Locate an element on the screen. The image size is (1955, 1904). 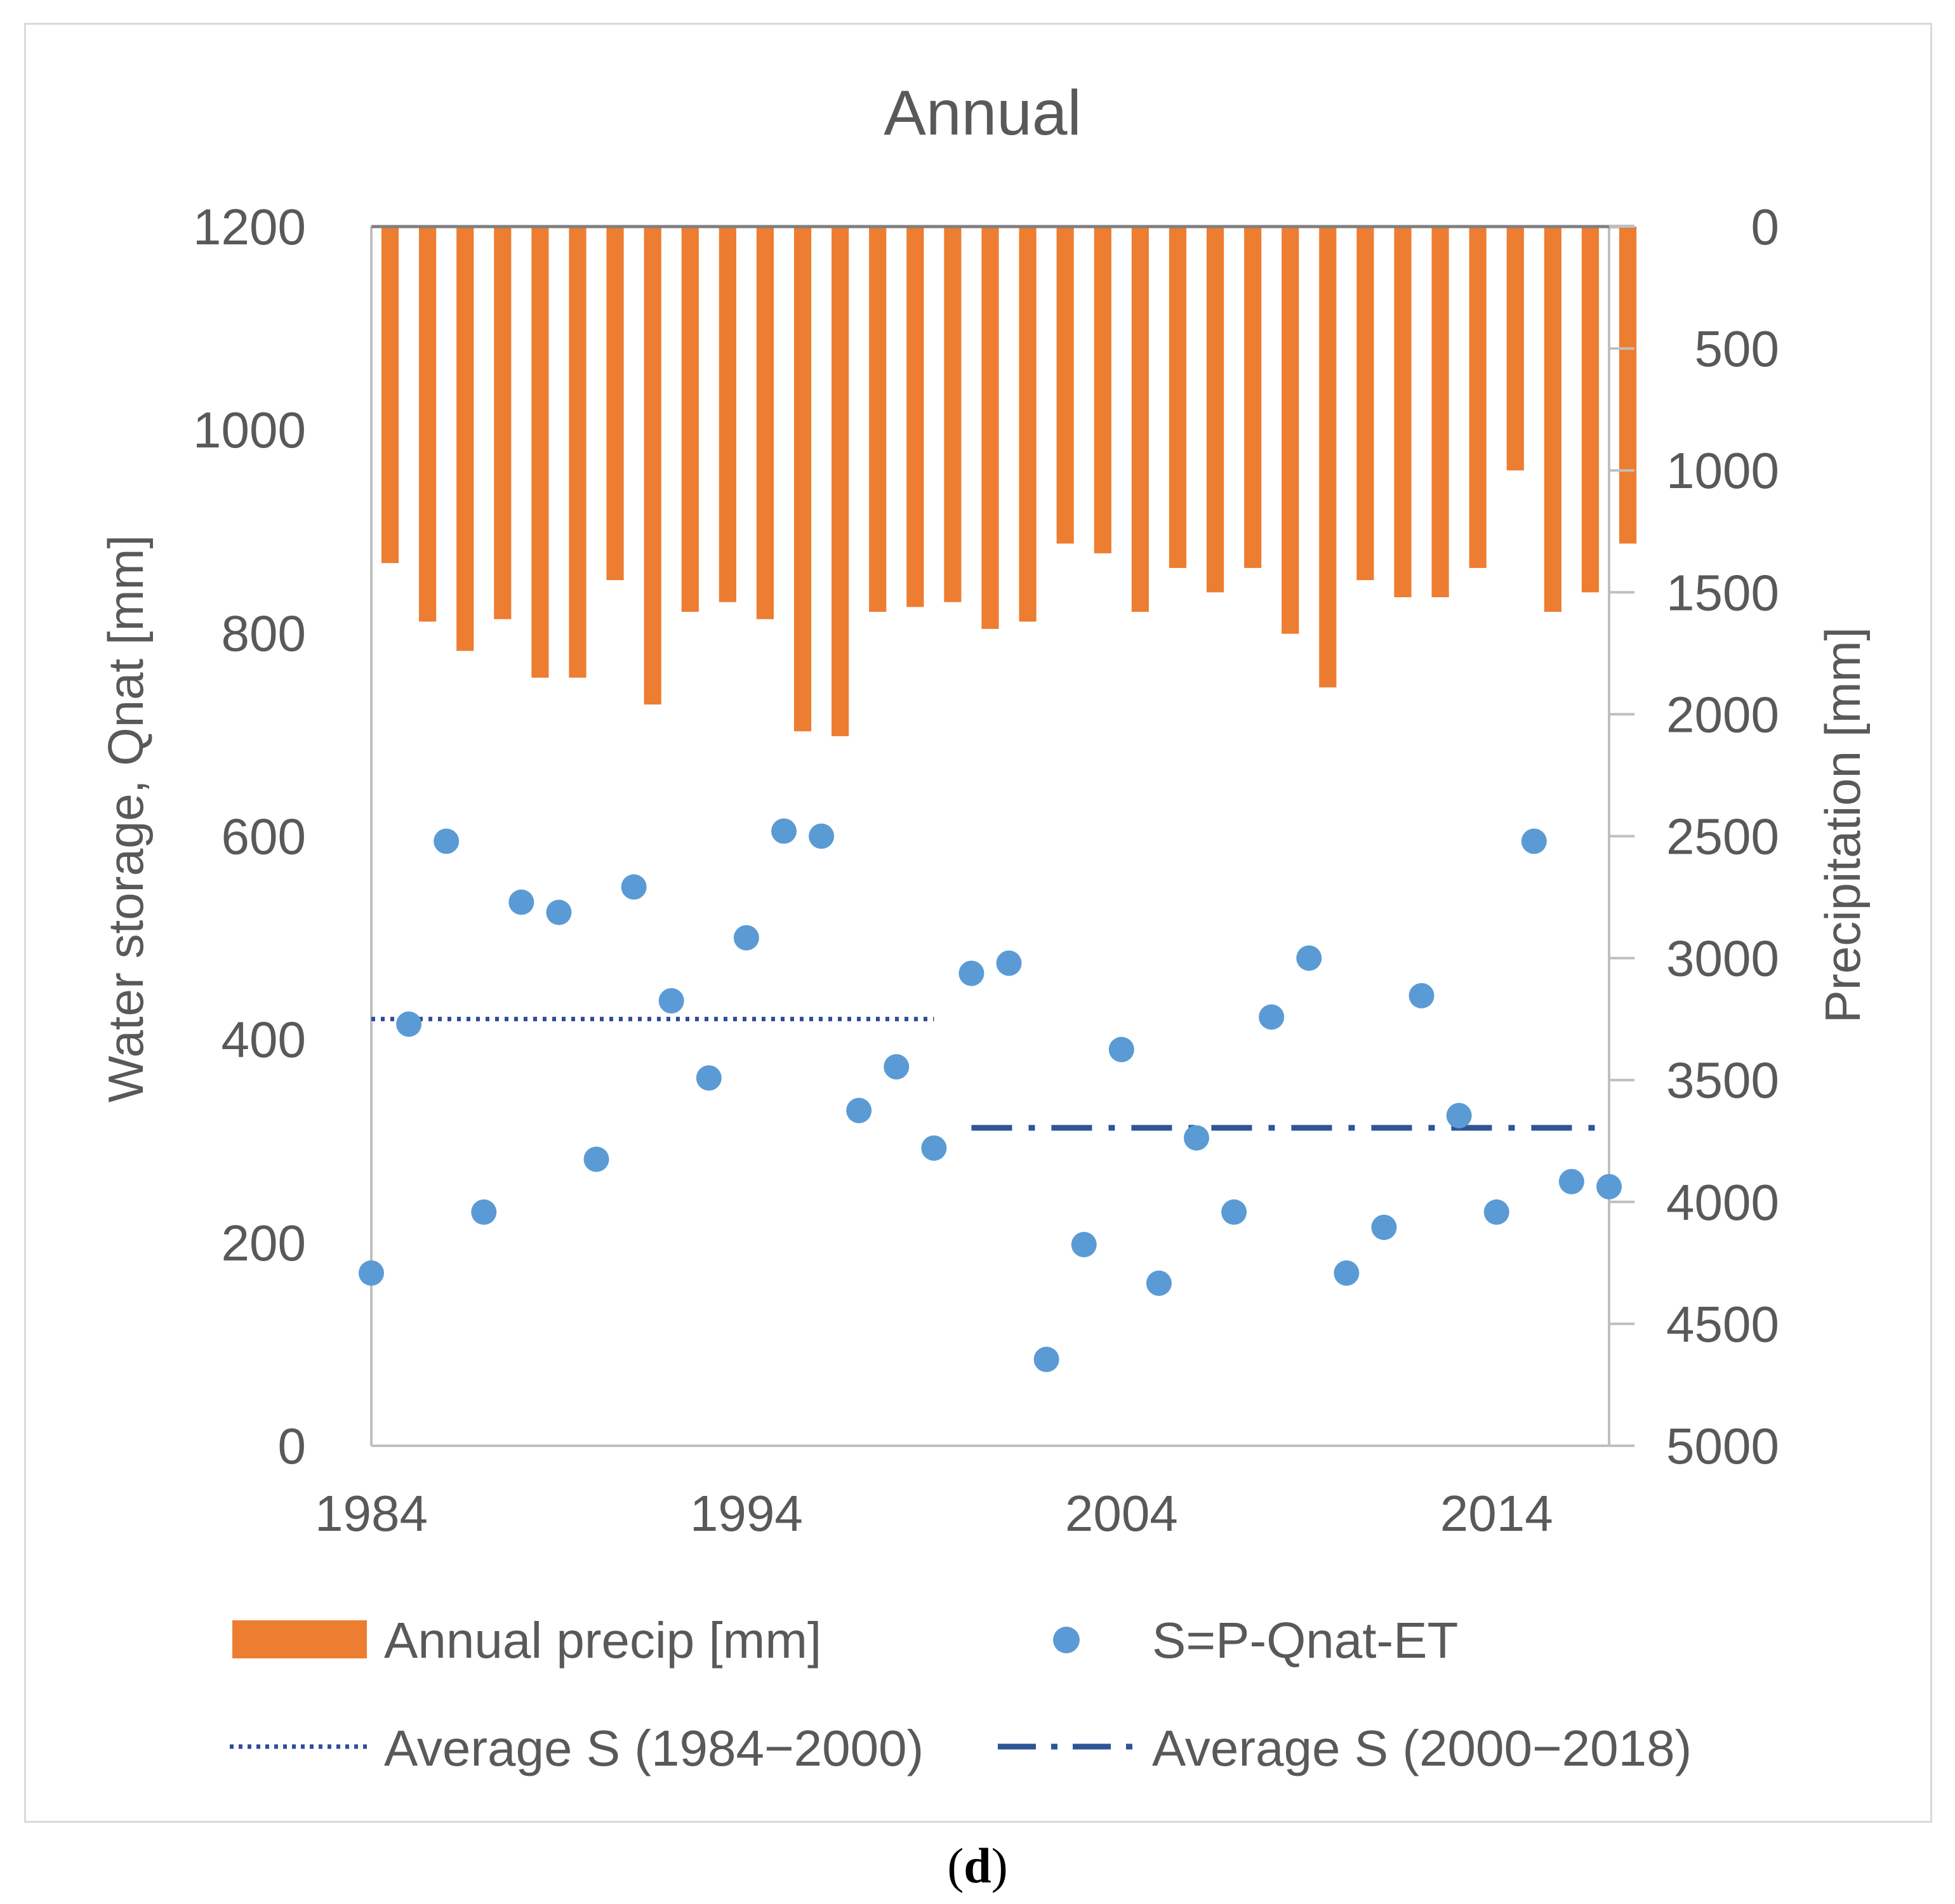
left-axis-tick-label: 1200 is located at coordinates (249, 227).